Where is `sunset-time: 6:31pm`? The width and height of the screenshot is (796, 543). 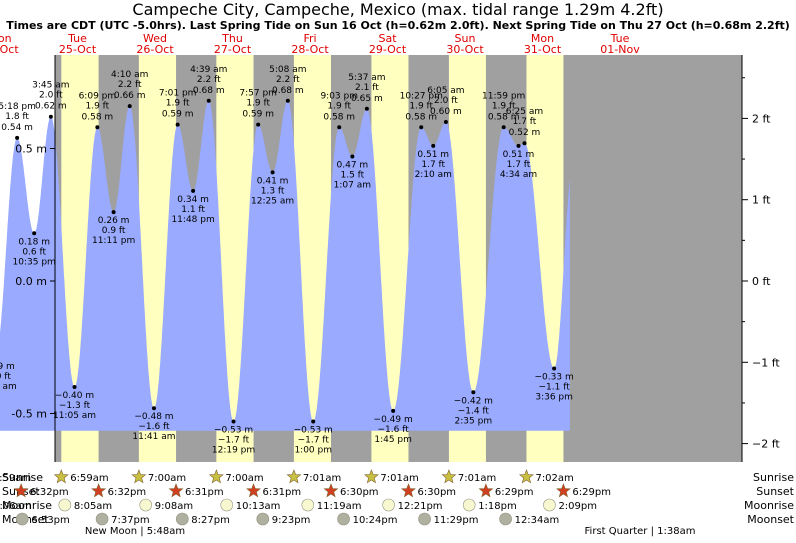
sunset-time: 6:31pm is located at coordinates (204, 492).